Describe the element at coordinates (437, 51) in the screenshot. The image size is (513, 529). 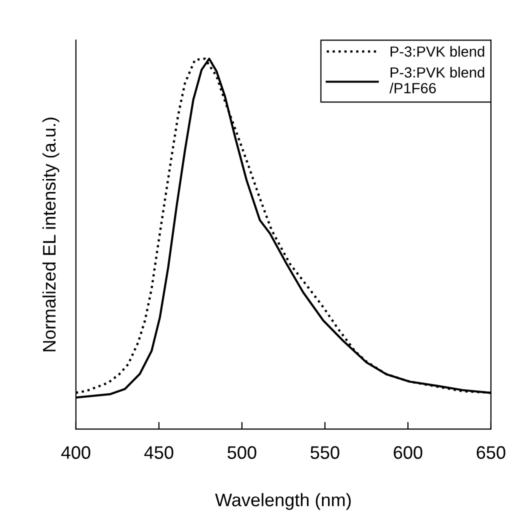
I see `legend-label: P-3:PVK blend` at that location.